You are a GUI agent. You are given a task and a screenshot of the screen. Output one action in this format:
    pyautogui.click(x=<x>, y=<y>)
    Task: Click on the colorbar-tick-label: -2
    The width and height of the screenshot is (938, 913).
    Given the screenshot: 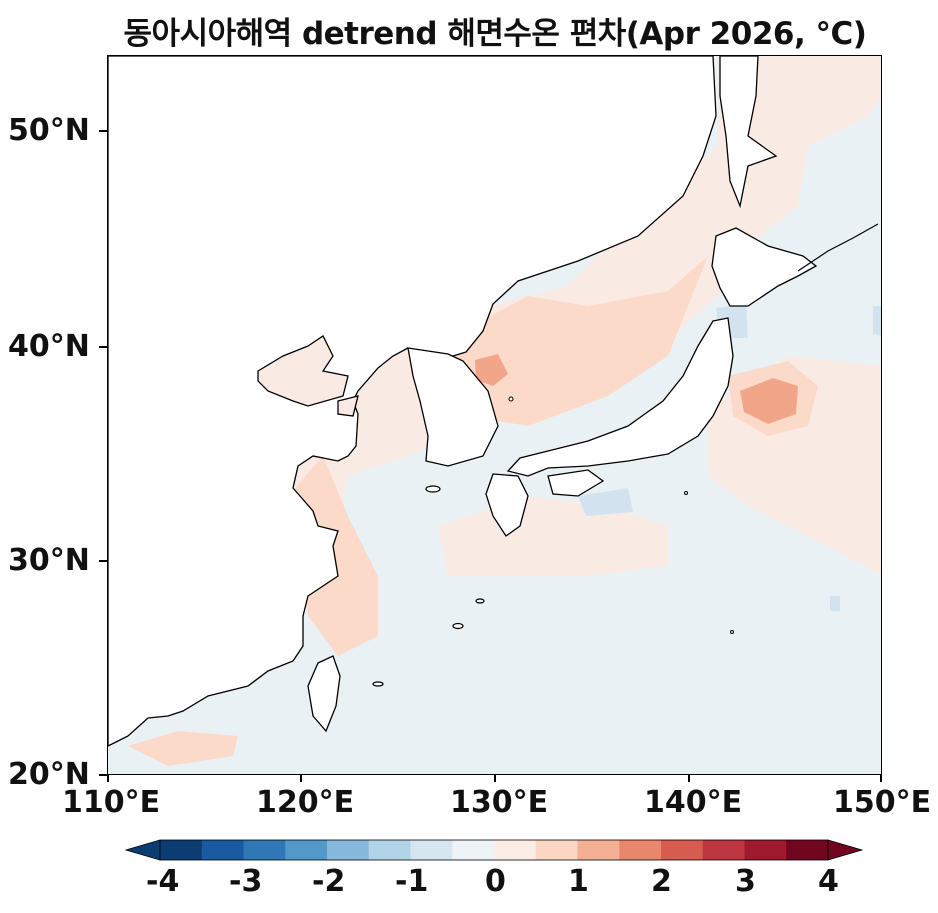 What is the action you would take?
    pyautogui.click(x=329, y=881)
    